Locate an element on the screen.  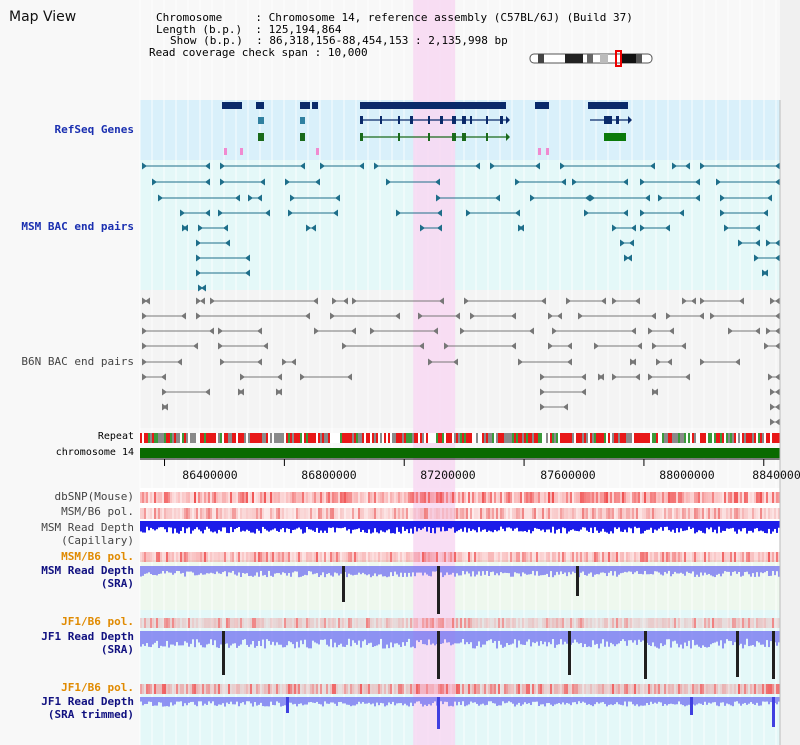
gene-exon is located at coordinates (464, 137).